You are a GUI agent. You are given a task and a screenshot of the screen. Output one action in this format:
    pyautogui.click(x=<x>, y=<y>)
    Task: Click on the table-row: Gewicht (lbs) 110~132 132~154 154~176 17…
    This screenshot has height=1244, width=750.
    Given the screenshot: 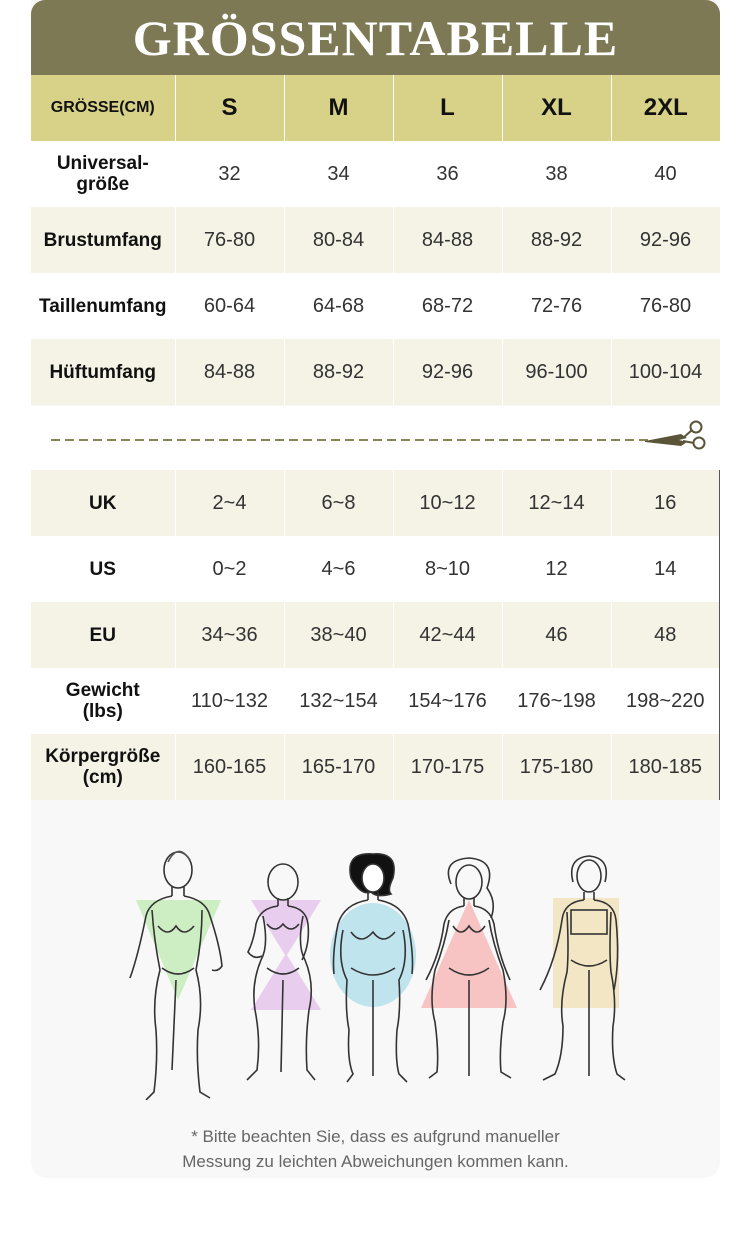 What is the action you would take?
    pyautogui.click(x=375, y=701)
    